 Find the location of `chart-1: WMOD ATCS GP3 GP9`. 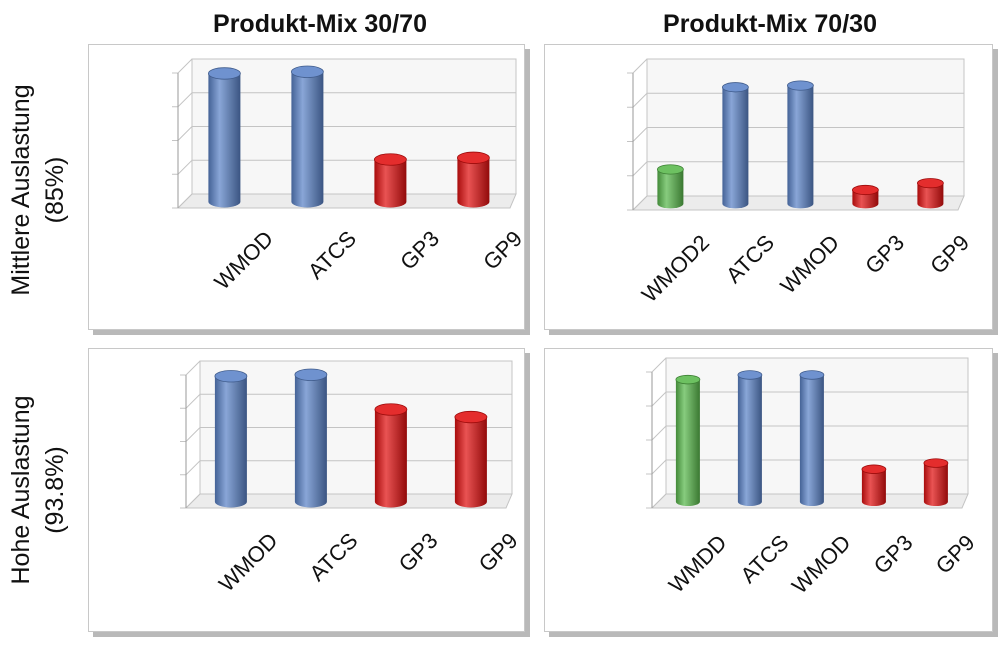

chart-1: WMOD ATCS GP3 GP9 is located at coordinates (349, 176).